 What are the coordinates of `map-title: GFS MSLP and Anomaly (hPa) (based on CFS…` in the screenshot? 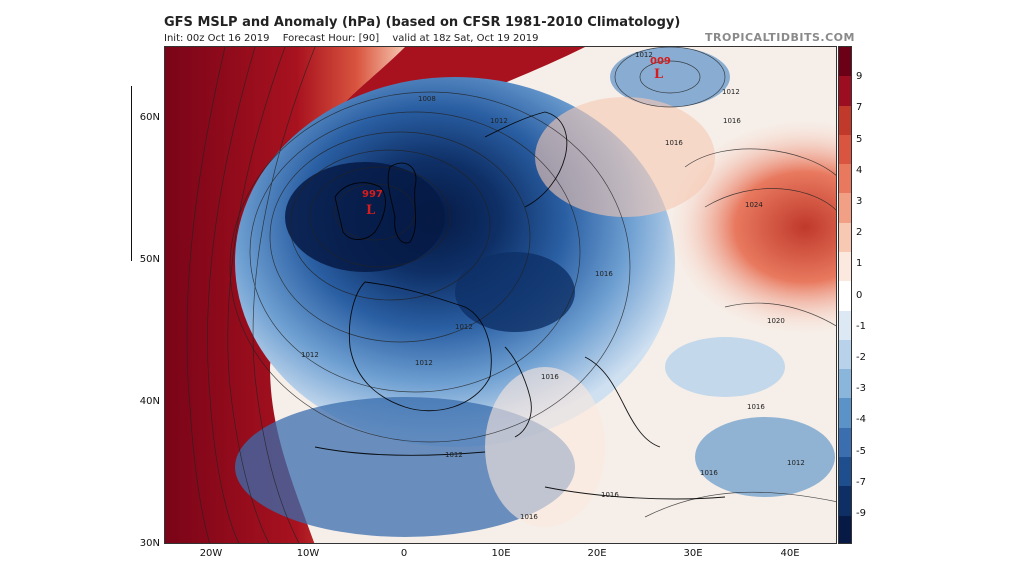 It's located at (422, 22).